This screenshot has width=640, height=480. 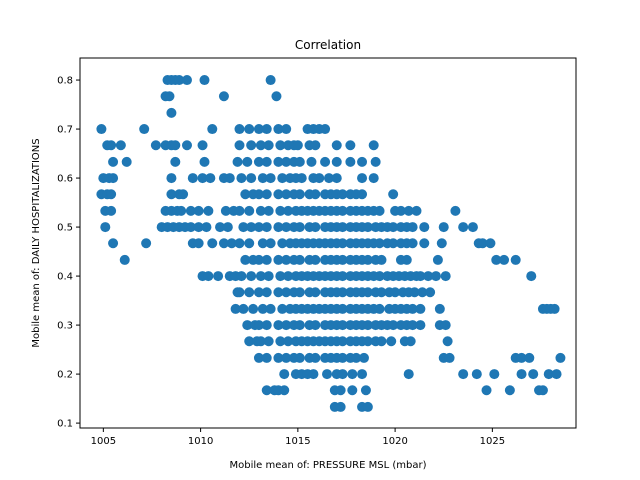 What do you see at coordinates (65, 424) in the screenshot?
I see `y-tick-label: 0.1` at bounding box center [65, 424].